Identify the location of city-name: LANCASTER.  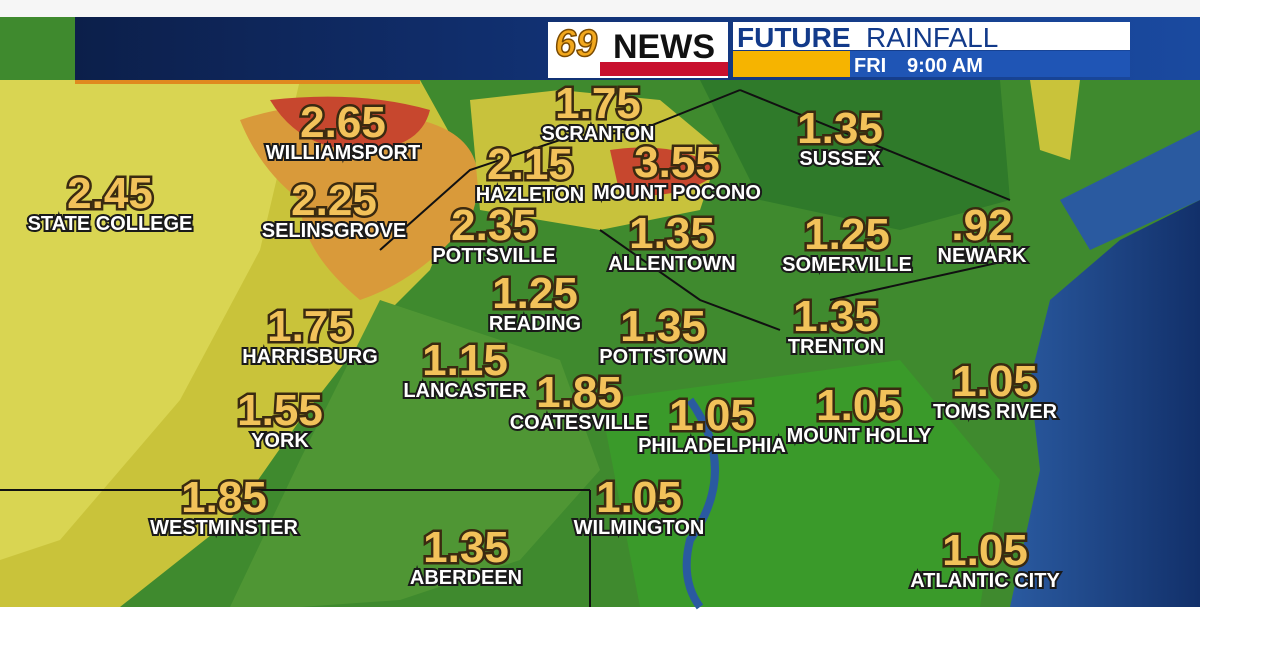
(465, 391).